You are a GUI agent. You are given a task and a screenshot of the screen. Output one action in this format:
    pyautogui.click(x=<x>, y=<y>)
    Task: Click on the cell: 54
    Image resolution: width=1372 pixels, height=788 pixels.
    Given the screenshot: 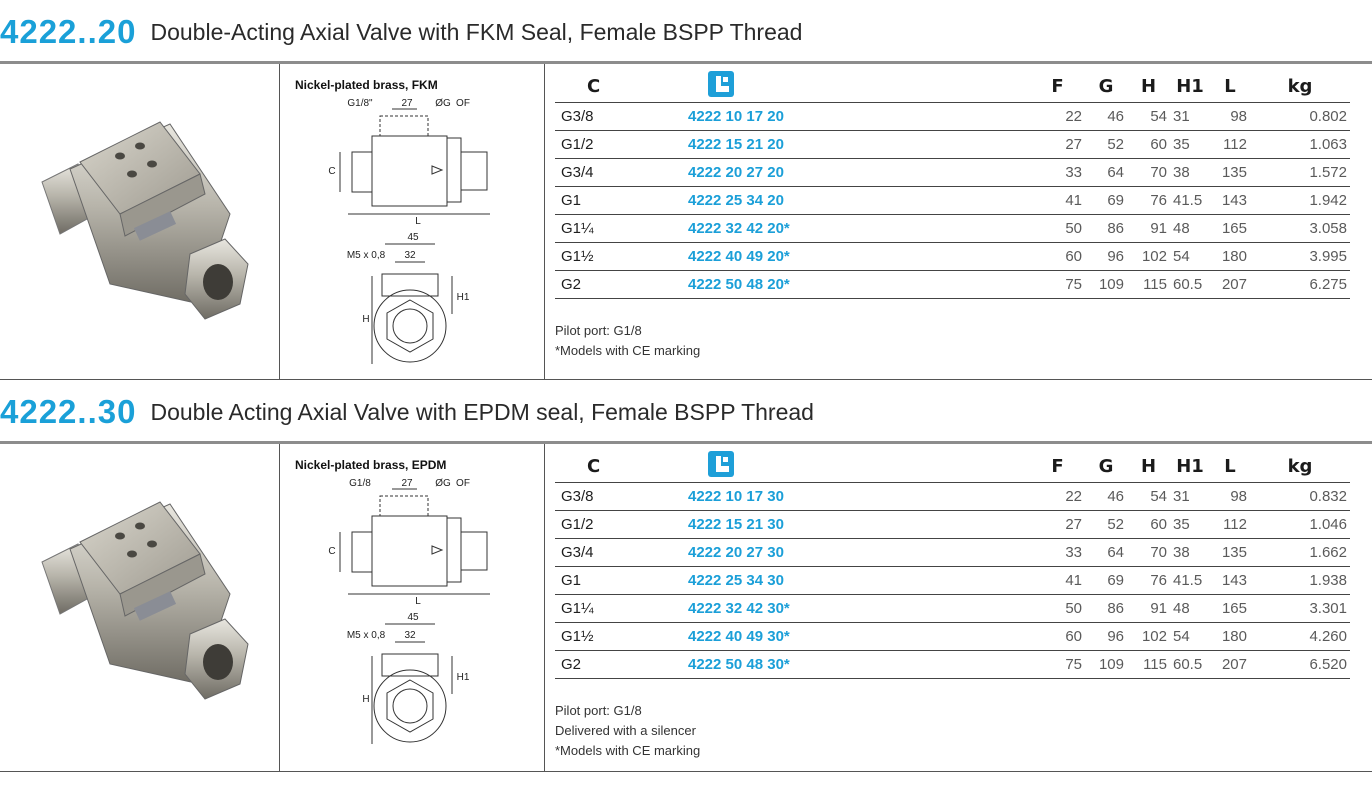 What is the action you would take?
    pyautogui.click(x=1148, y=496)
    